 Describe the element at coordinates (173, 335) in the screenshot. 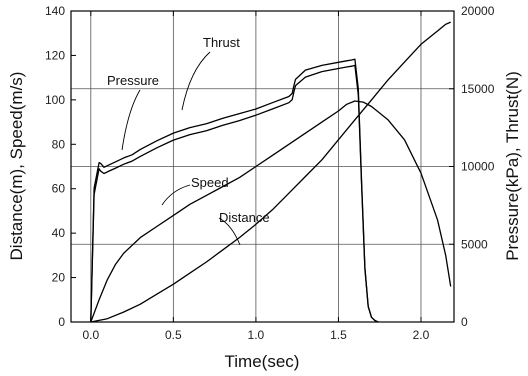

I see `x-tick-label-1: 0.5` at that location.